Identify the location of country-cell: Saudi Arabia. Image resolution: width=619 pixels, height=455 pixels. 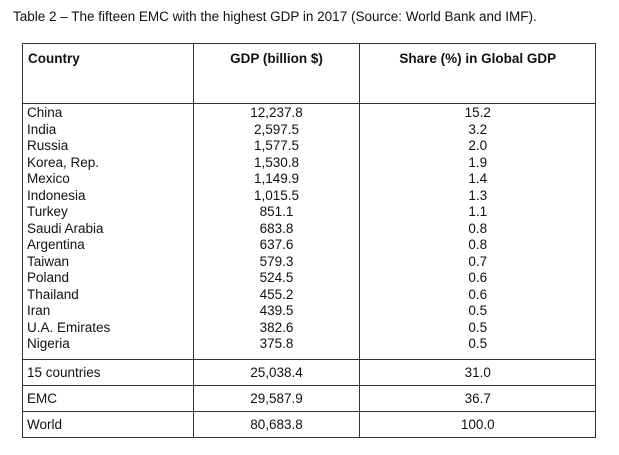
(65, 228).